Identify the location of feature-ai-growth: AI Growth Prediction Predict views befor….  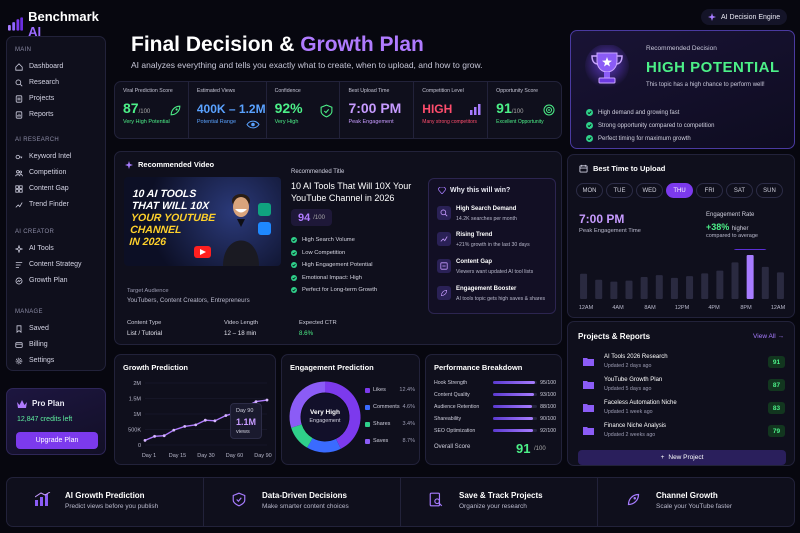
(105, 502).